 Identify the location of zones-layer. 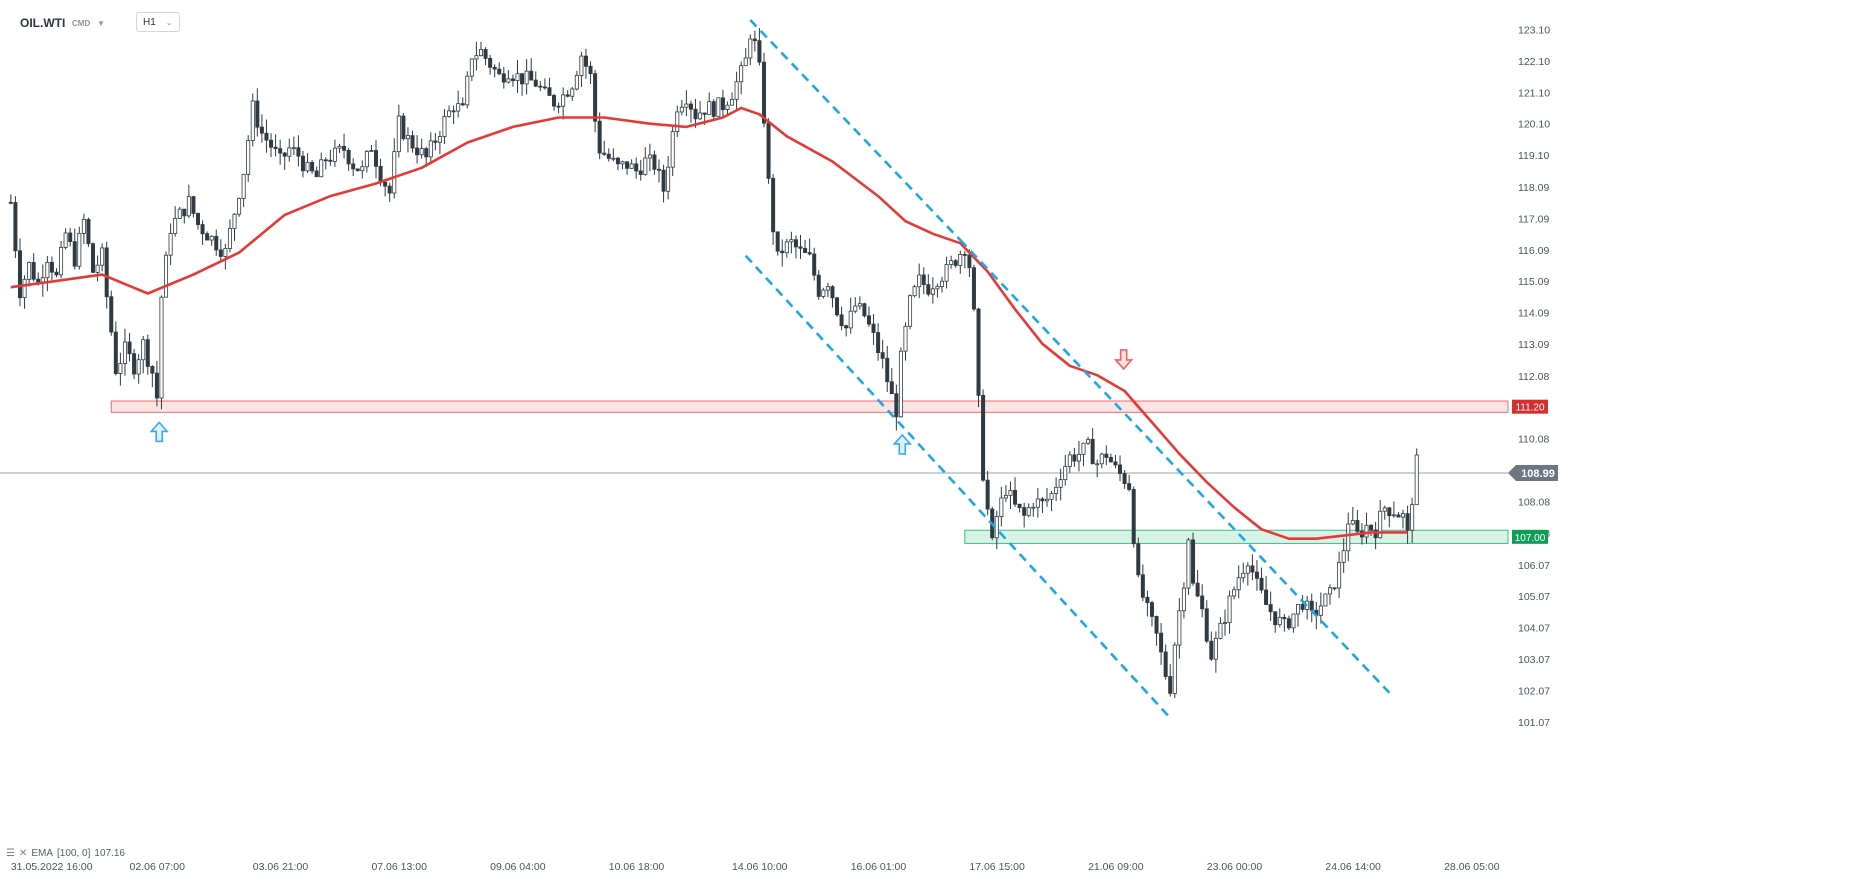
(809, 472).